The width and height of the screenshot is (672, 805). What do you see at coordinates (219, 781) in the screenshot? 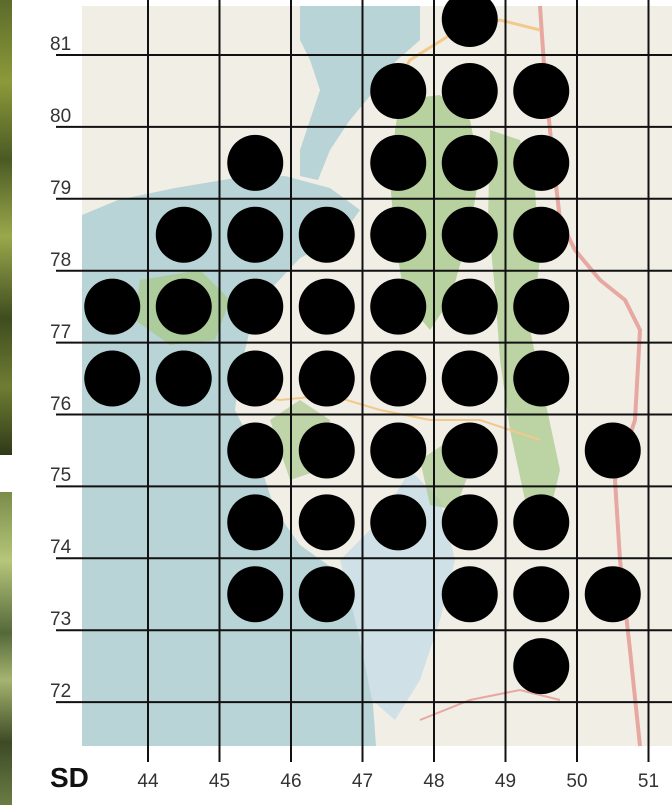
I see `easting-label: 45` at bounding box center [219, 781].